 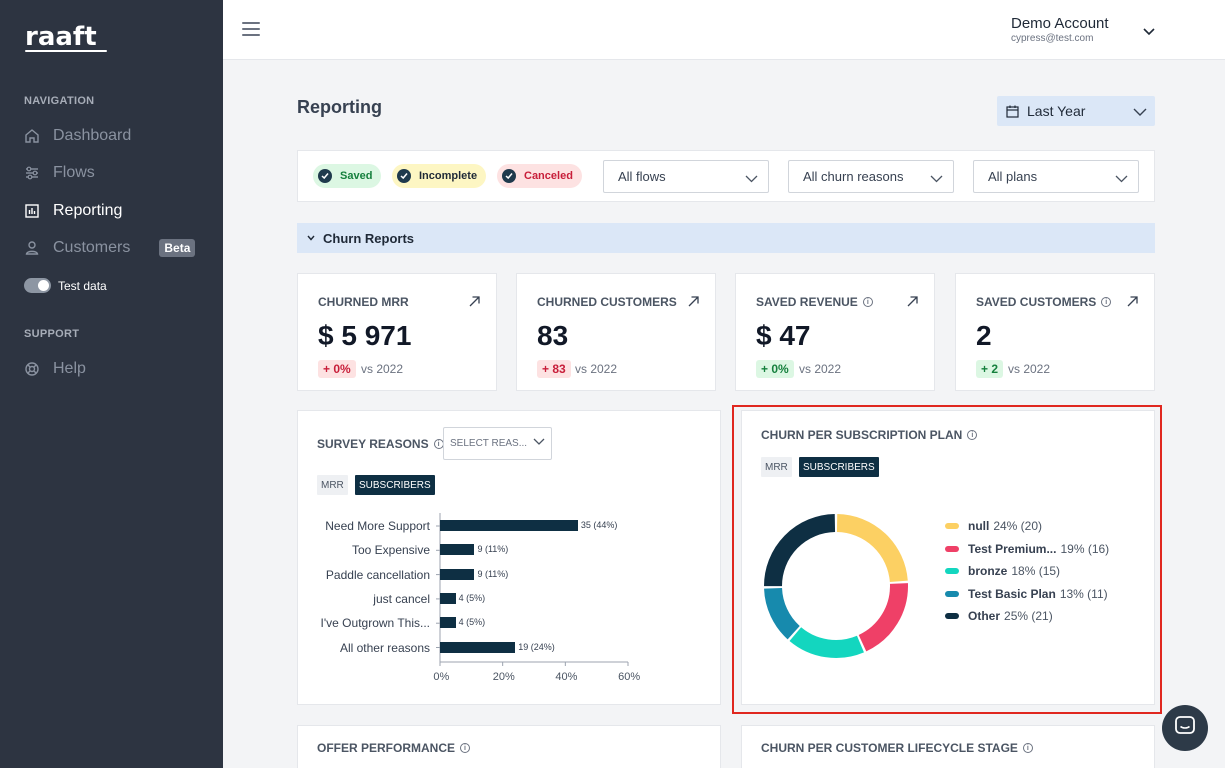 What do you see at coordinates (869, 435) in the screenshot?
I see `churn-per-plan-title: CHURN PER SUBSCRIPTION PLAN i` at bounding box center [869, 435].